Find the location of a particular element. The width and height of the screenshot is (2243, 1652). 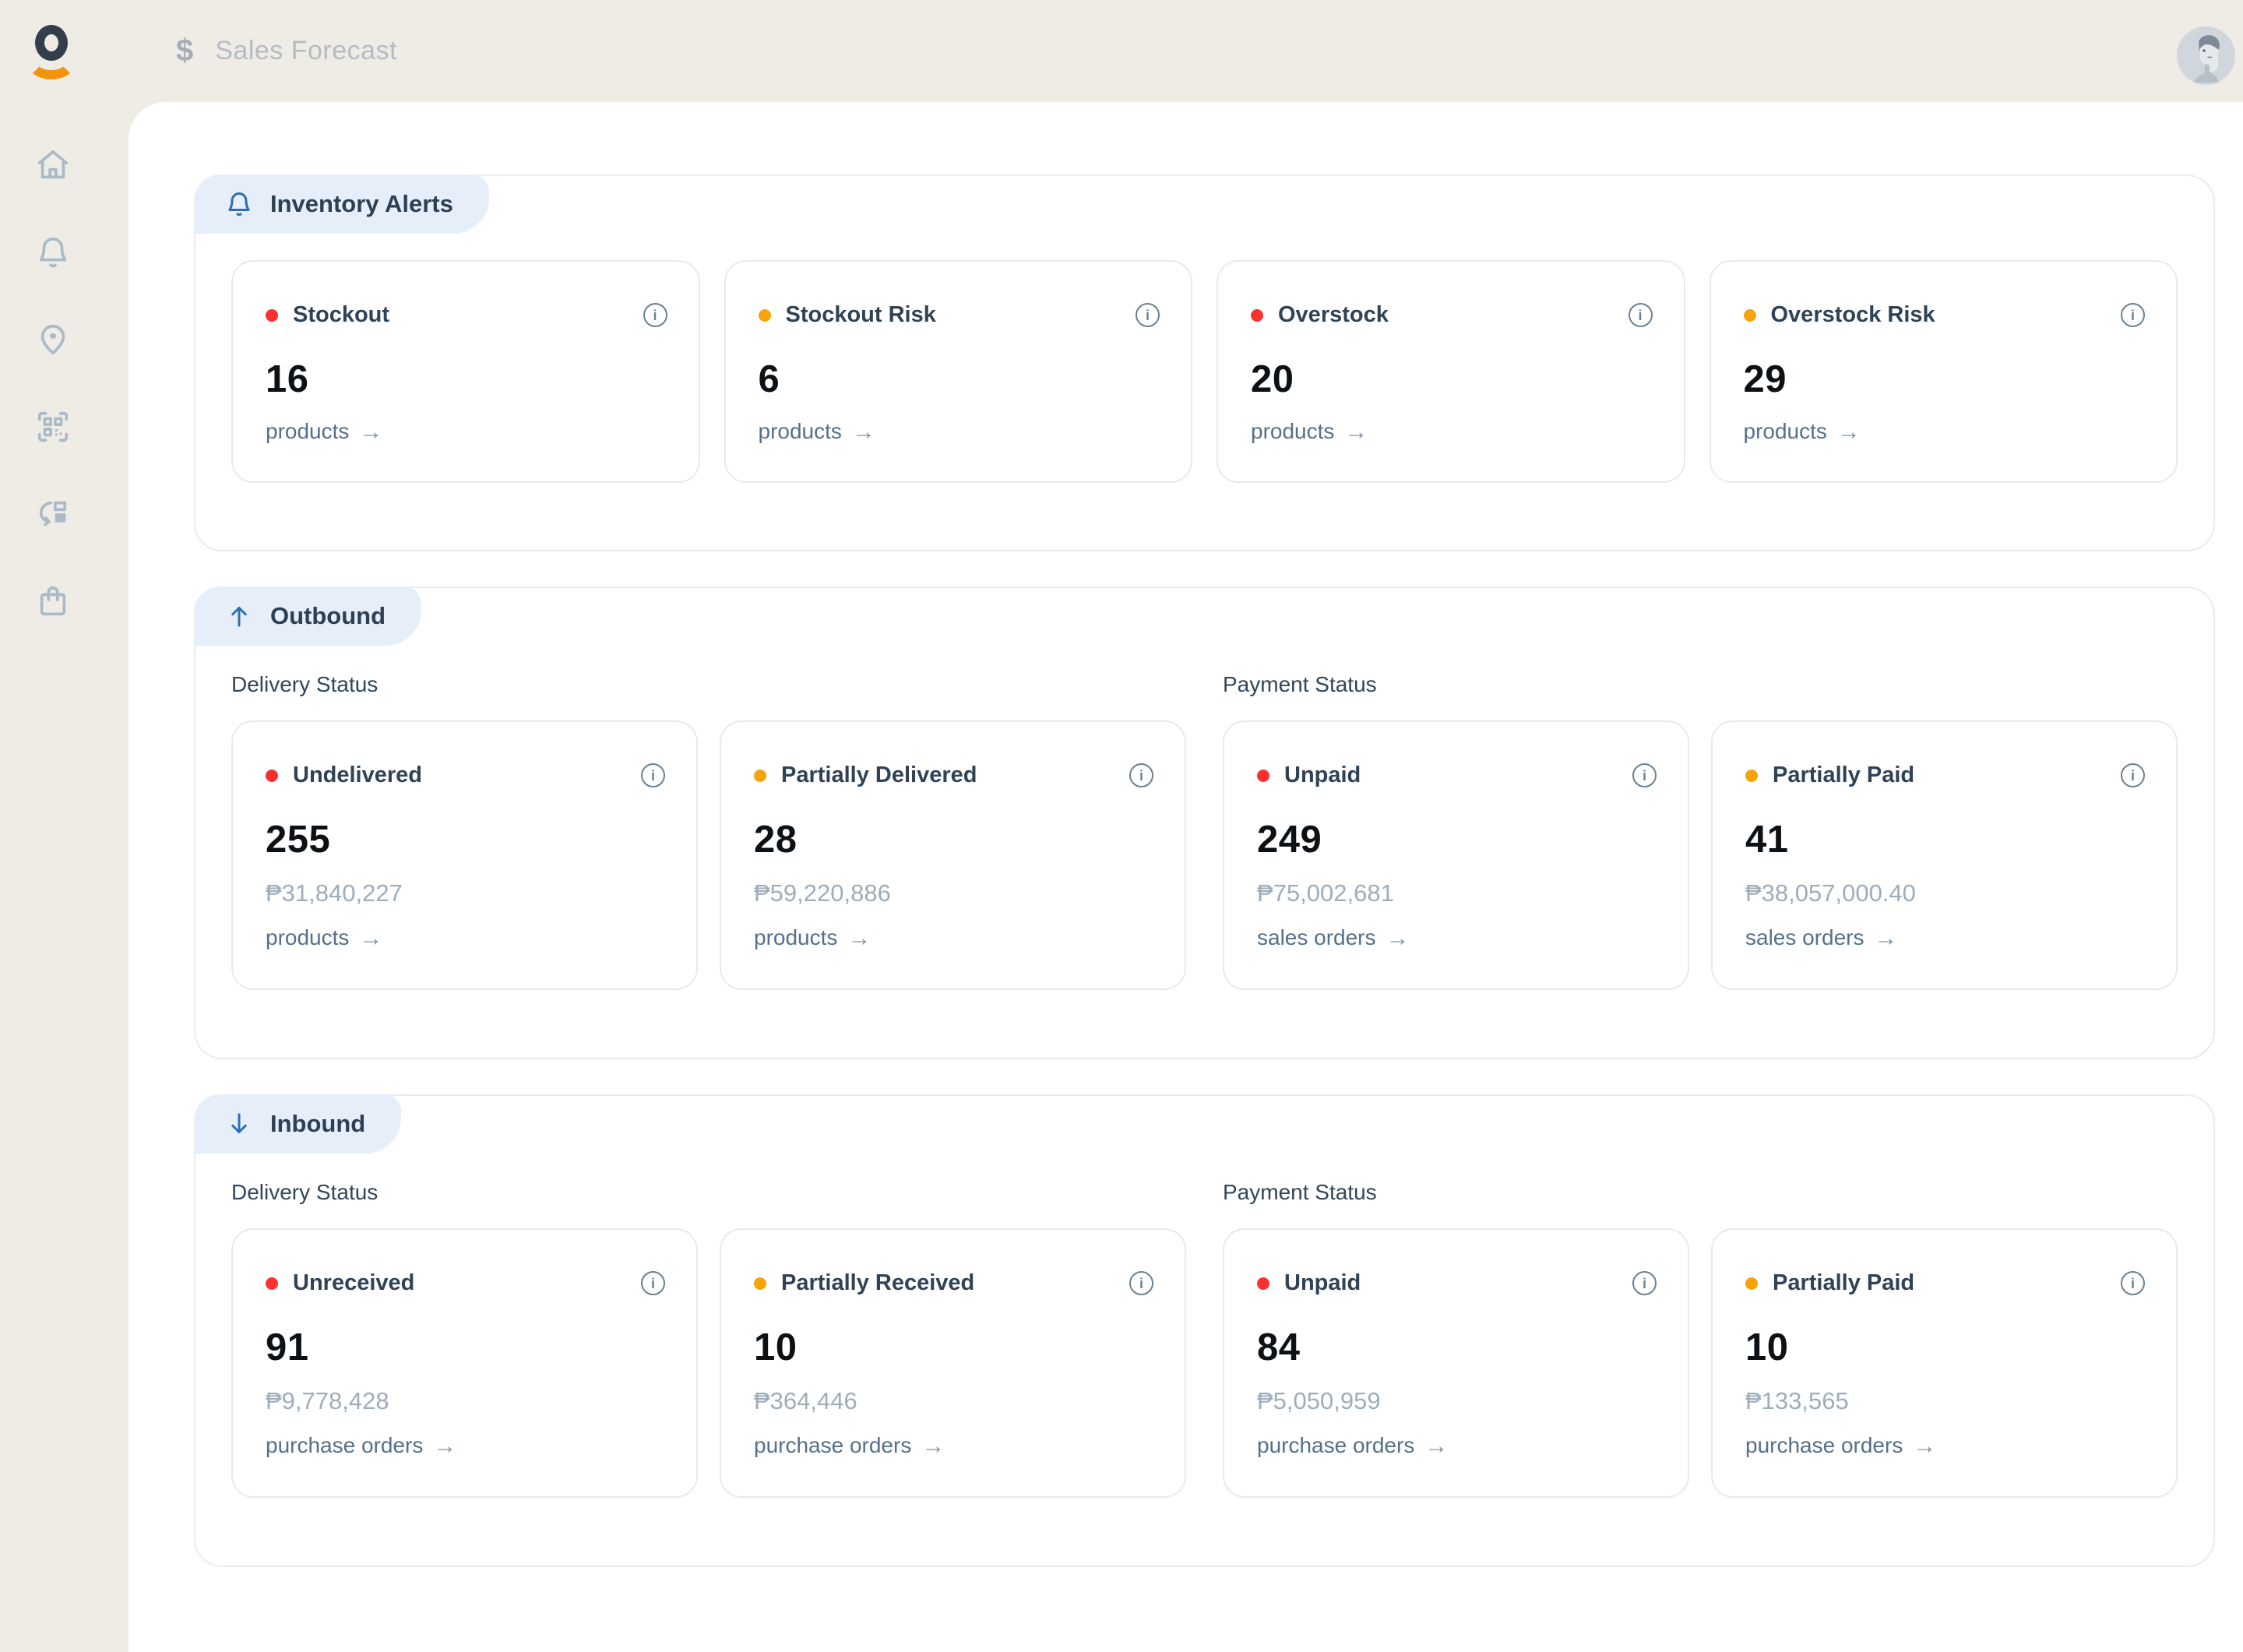

group-inbound-payment: Payment Status Unpaid 84 ₱5,050,959 p is located at coordinates (1700, 1360).